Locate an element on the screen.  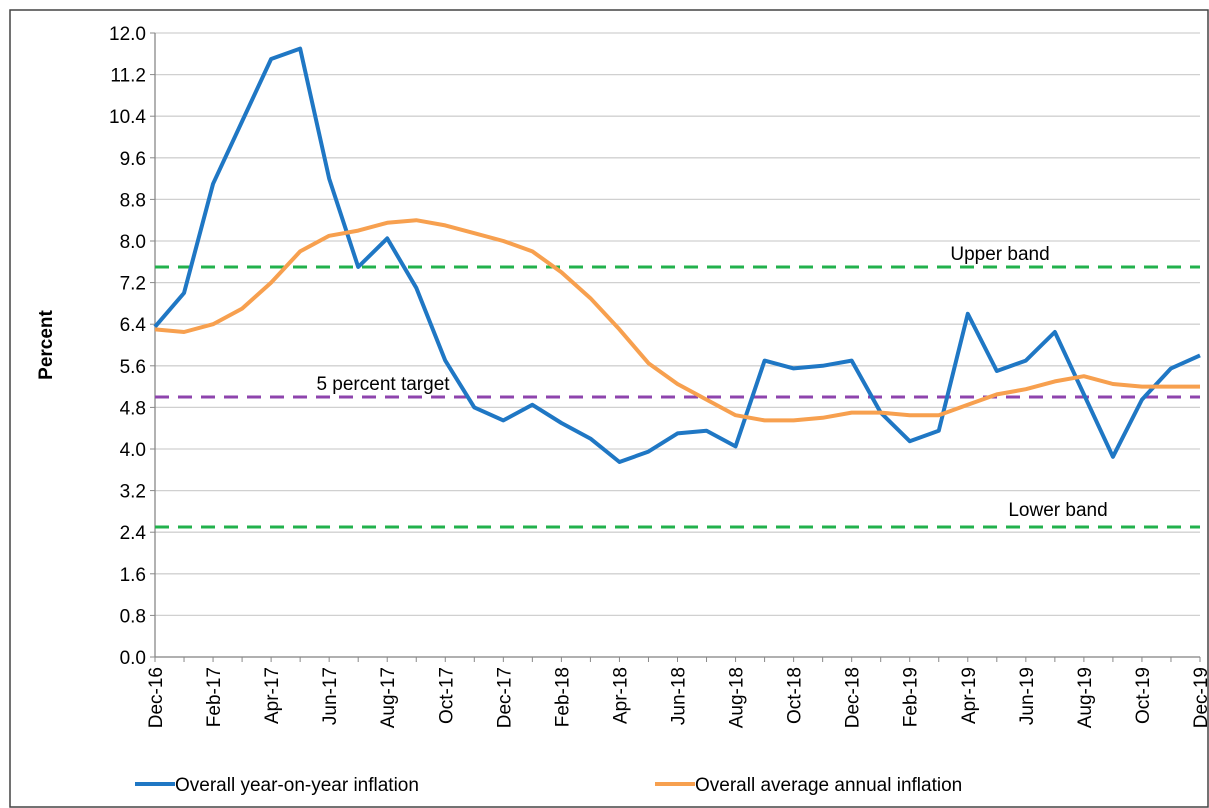
y-tick-label: 2.4 is located at coordinates (133, 533).